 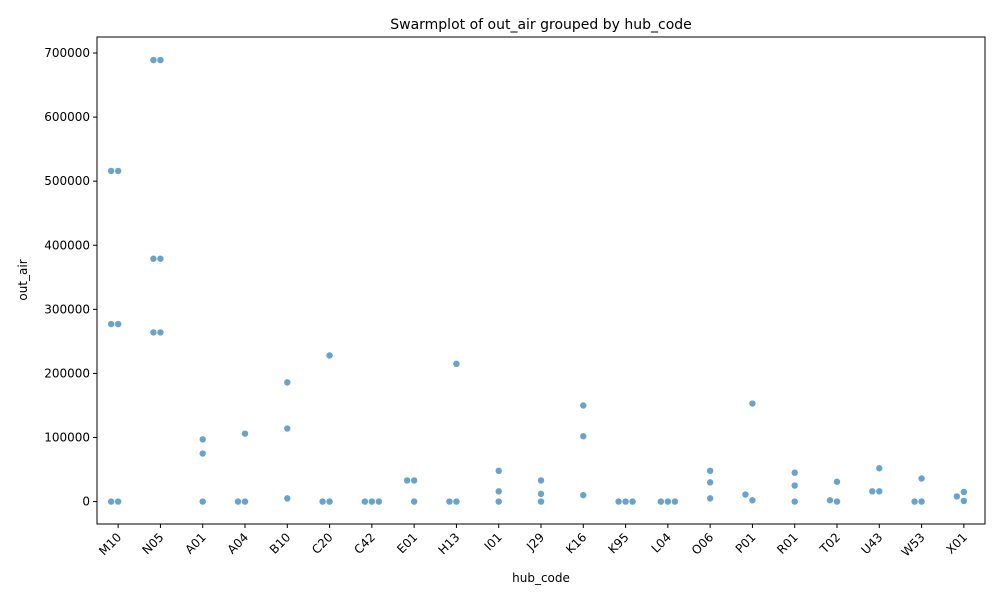 What do you see at coordinates (67, 437) in the screenshot?
I see `y-tick-label: 100000` at bounding box center [67, 437].